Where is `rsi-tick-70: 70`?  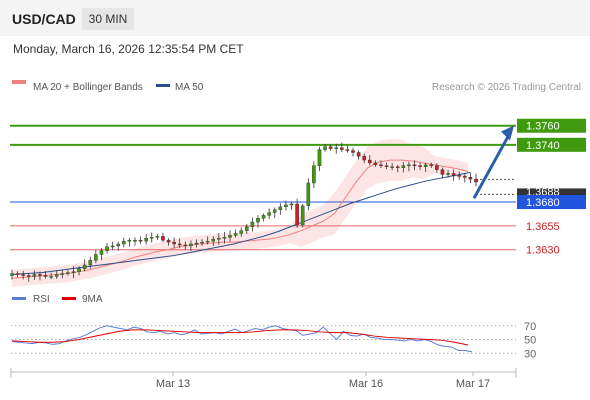 rsi-tick-70: 70 is located at coordinates (530, 327).